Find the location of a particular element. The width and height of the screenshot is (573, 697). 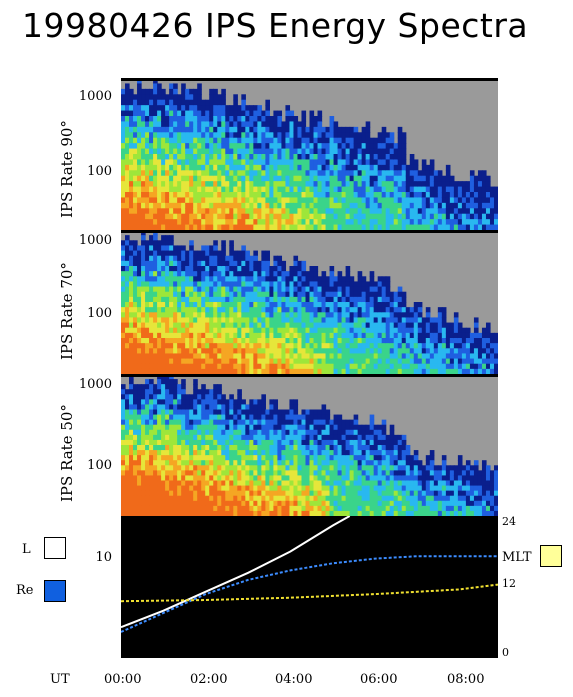

ytick-90-1000: 1000 is located at coordinates (95, 96).